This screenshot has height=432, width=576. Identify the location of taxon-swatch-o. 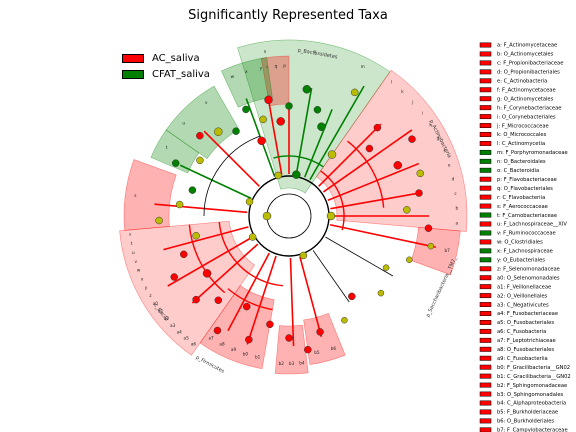
(485, 170).